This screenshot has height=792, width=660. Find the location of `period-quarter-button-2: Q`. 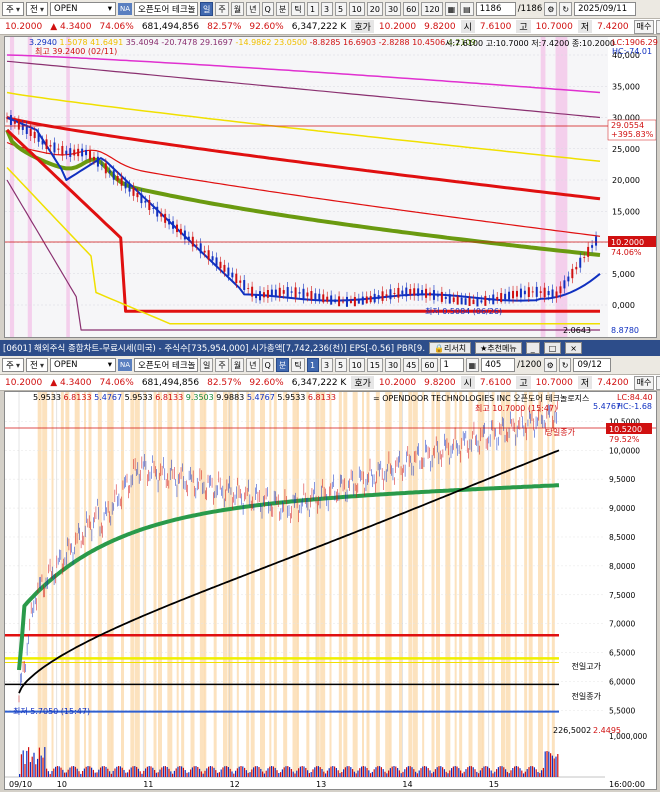

period-quarter-button-2: Q is located at coordinates (267, 365).